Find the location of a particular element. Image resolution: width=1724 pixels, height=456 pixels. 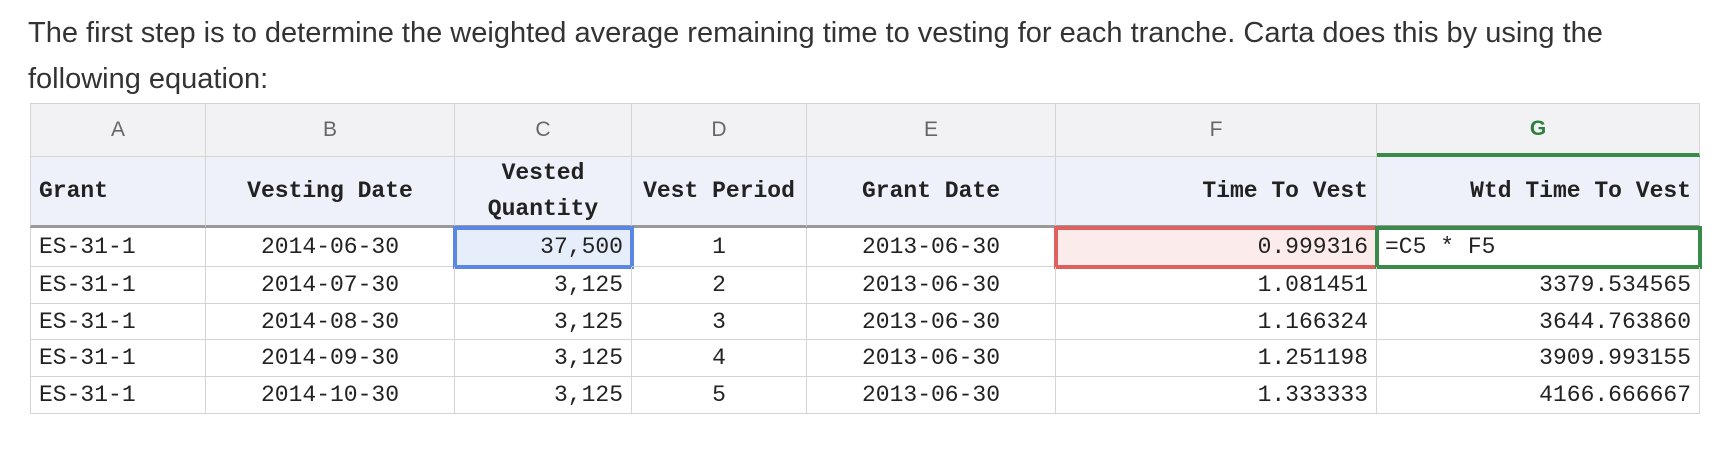

column-header: Grant Date is located at coordinates (931, 192).